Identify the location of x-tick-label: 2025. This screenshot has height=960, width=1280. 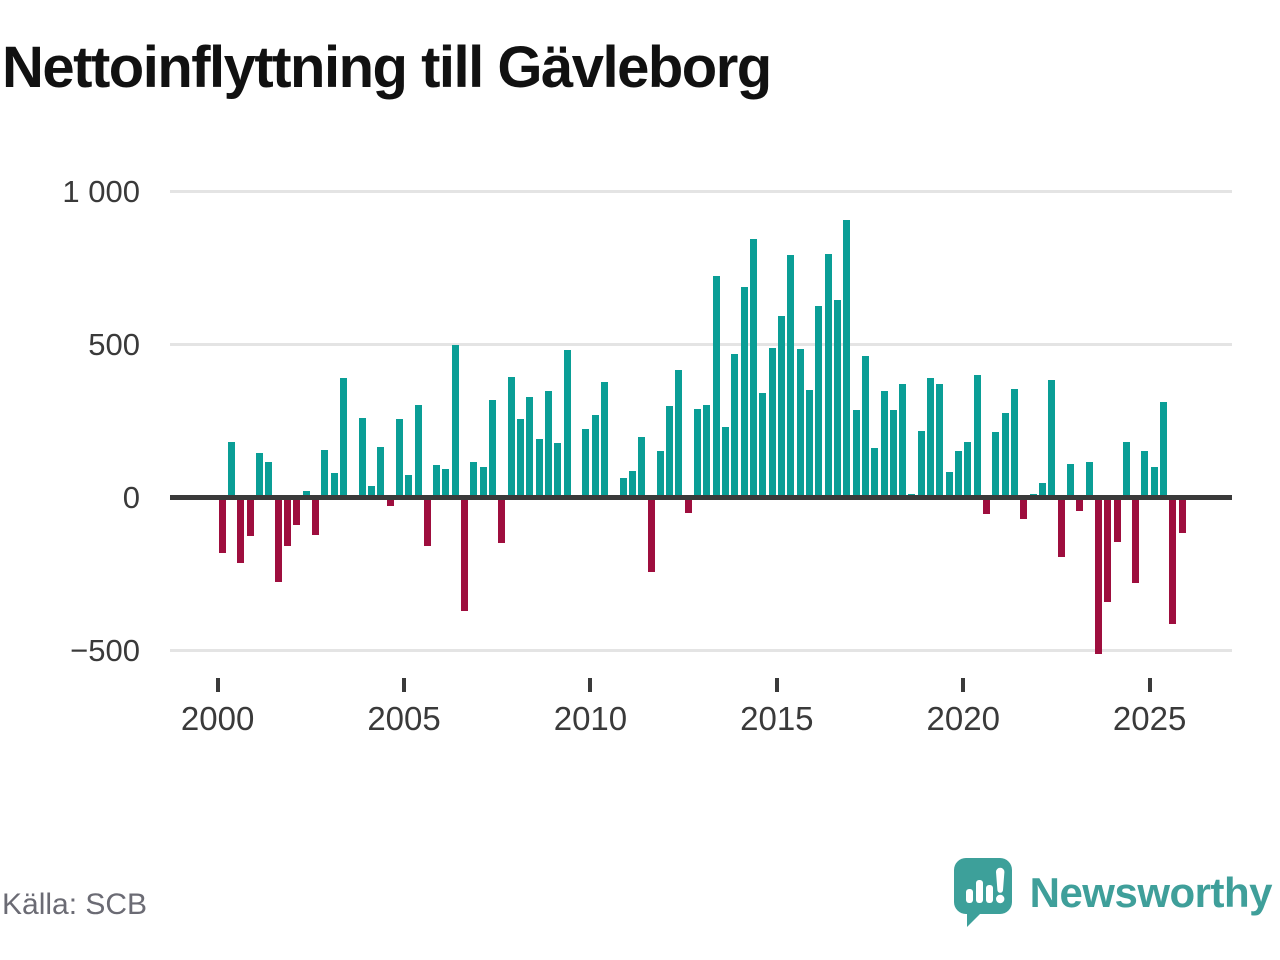
(1149, 718).